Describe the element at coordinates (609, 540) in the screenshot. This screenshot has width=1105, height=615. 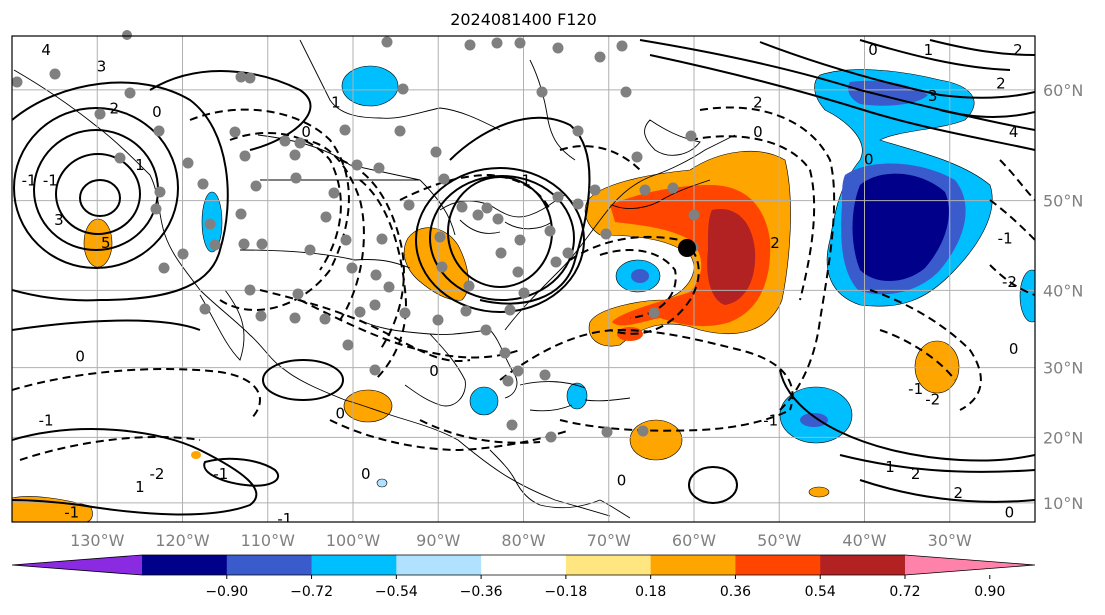
I see `lon-tick-label: 70°W` at that location.